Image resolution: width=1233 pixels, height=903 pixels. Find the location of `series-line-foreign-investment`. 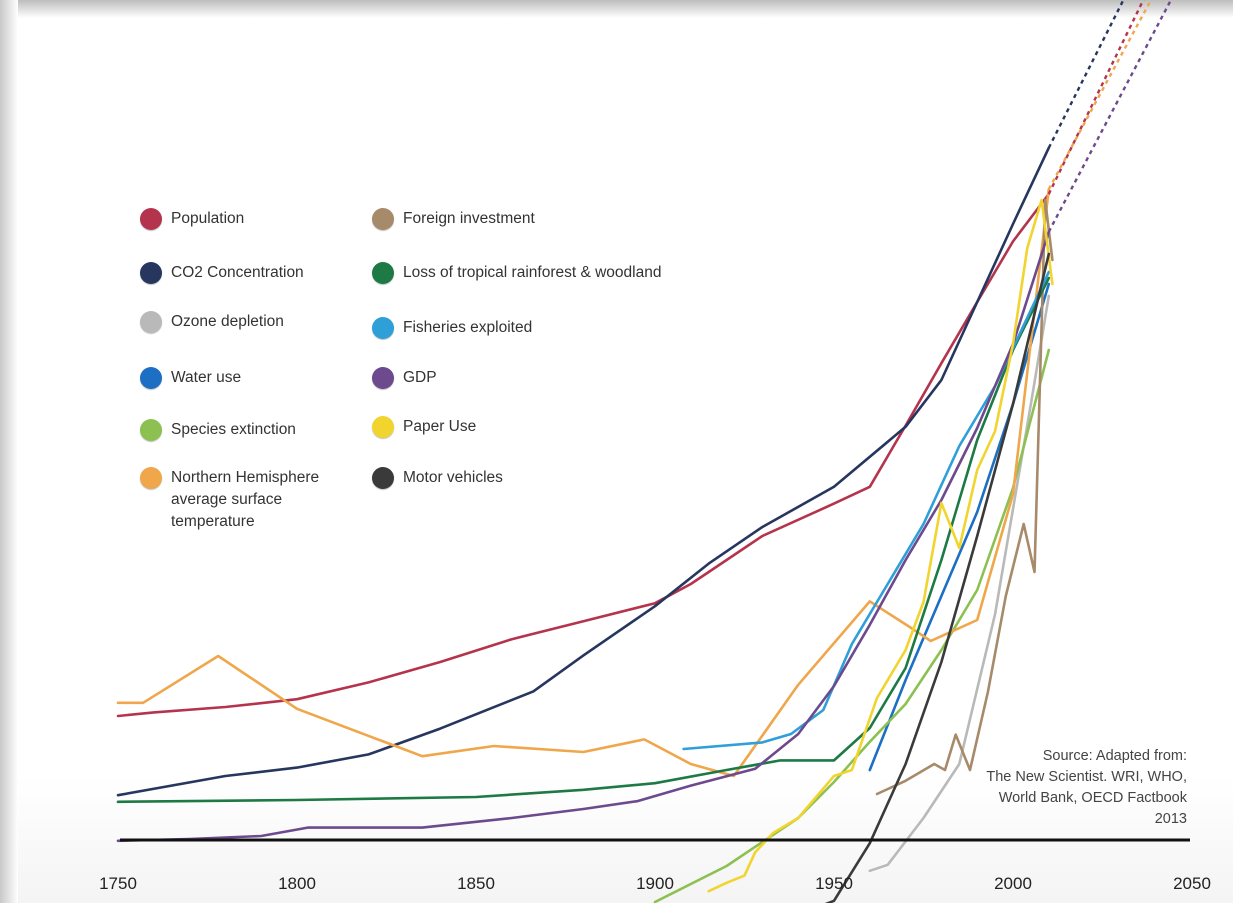

series-line-foreign-investment is located at coordinates (964, 497).